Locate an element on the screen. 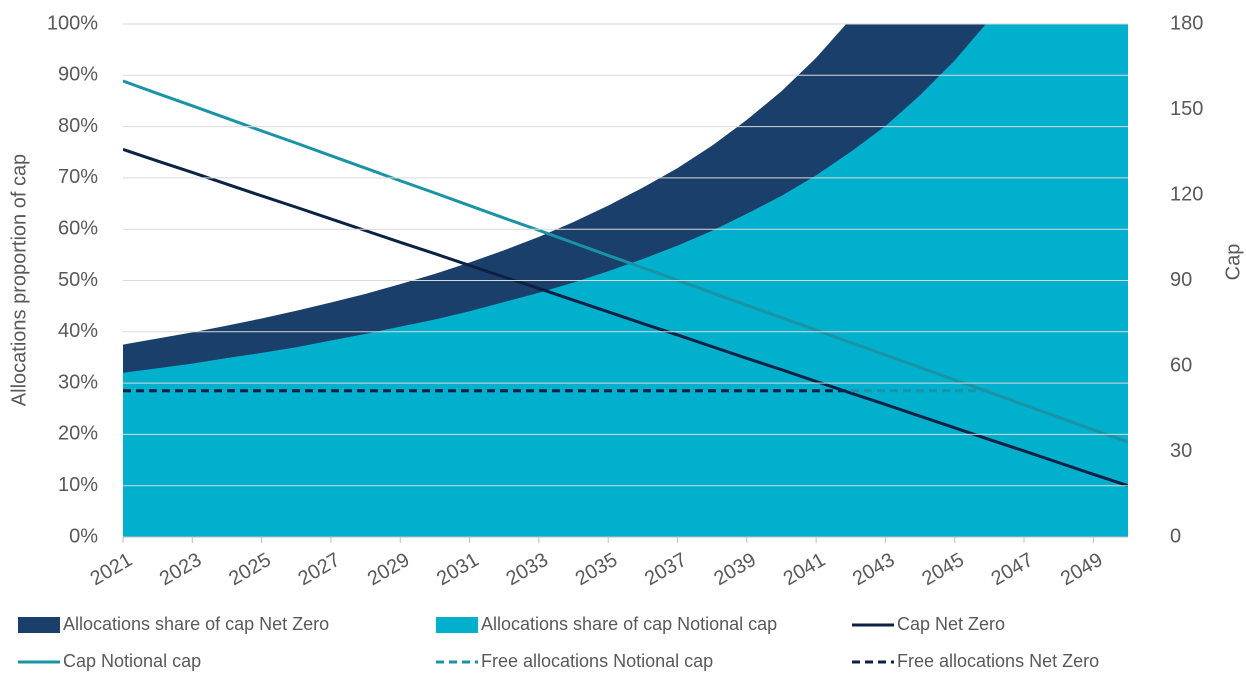  y-tick-label: 80% is located at coordinates (78, 126).